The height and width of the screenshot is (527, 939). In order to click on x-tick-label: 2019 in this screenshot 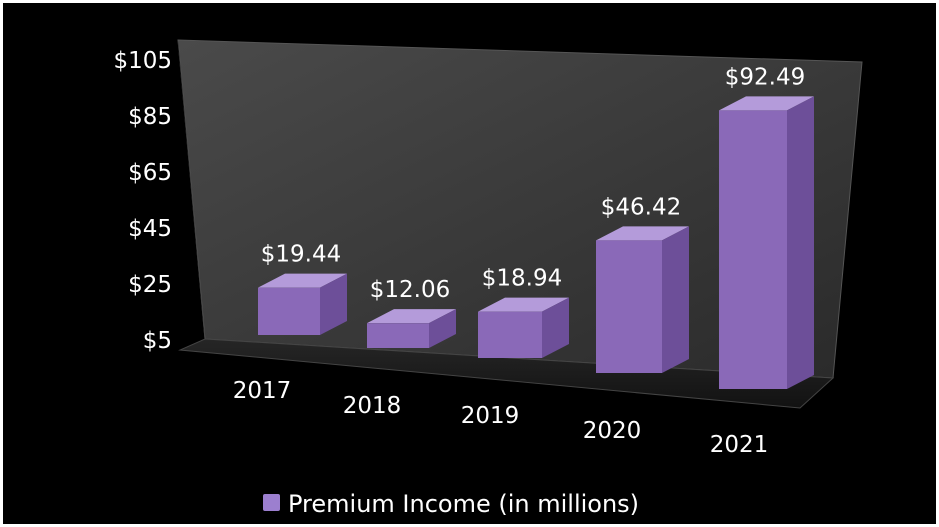, I will do `click(490, 416)`.